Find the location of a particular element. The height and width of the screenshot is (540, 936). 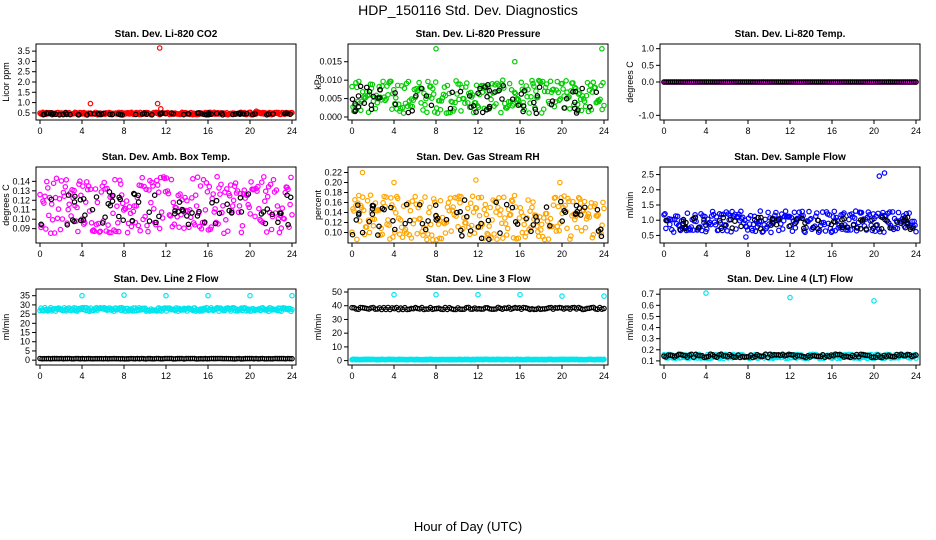

outlier-point is located at coordinates (884, 173).